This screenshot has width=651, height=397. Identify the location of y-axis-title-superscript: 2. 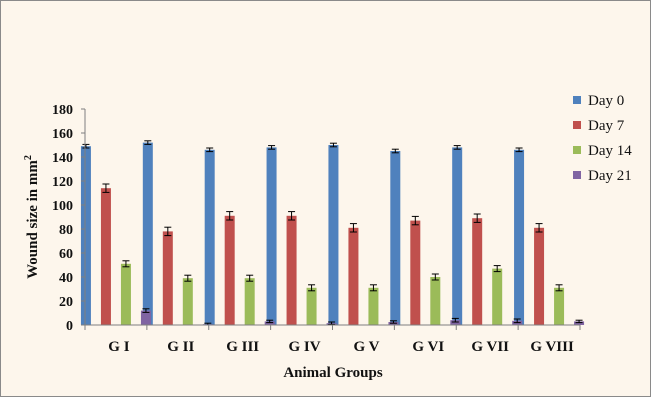
(28, 157).